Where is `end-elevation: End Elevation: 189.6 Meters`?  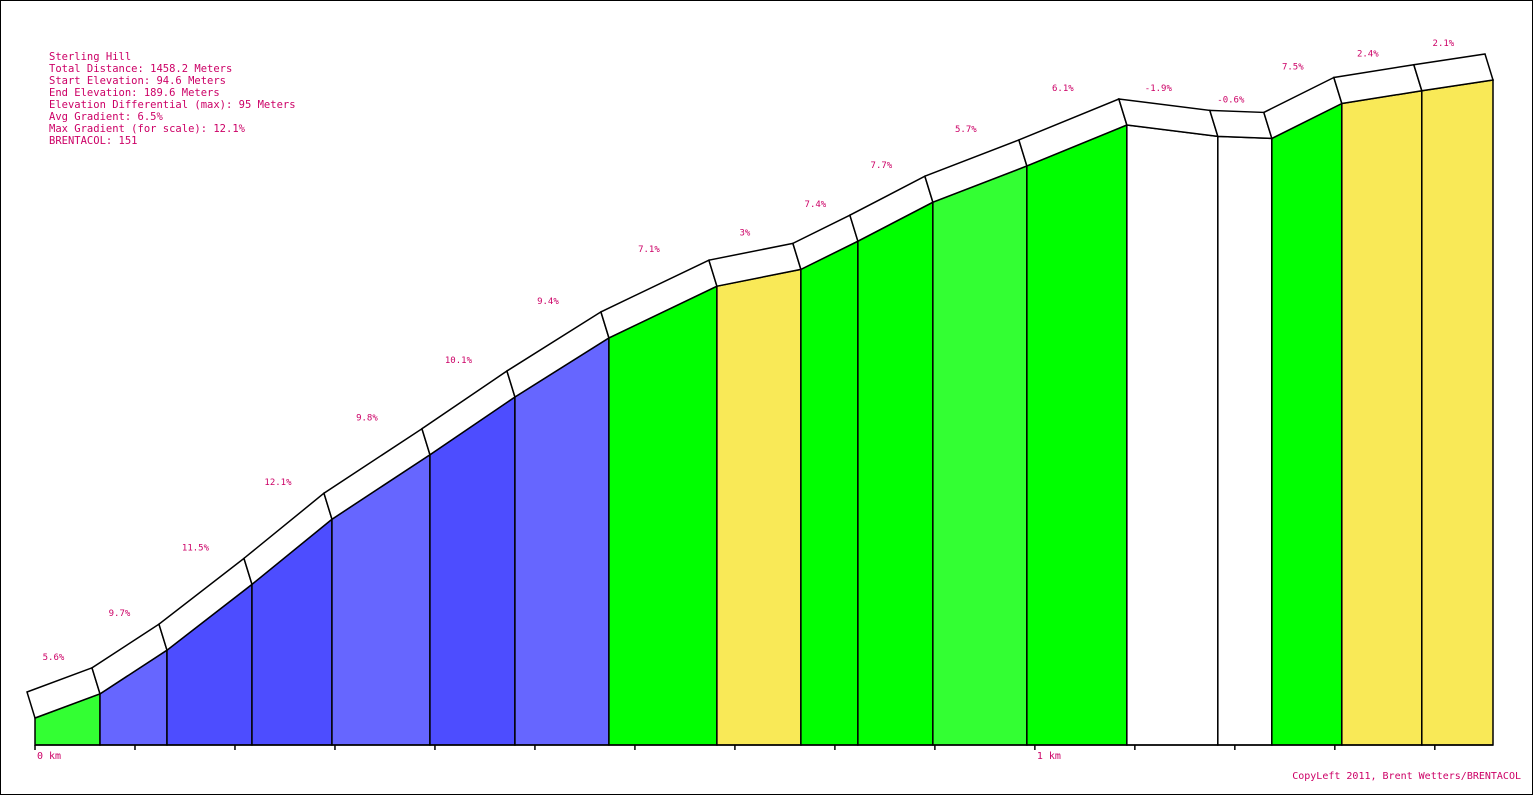
end-elevation: End Elevation: 189.6 Meters is located at coordinates (134, 93).